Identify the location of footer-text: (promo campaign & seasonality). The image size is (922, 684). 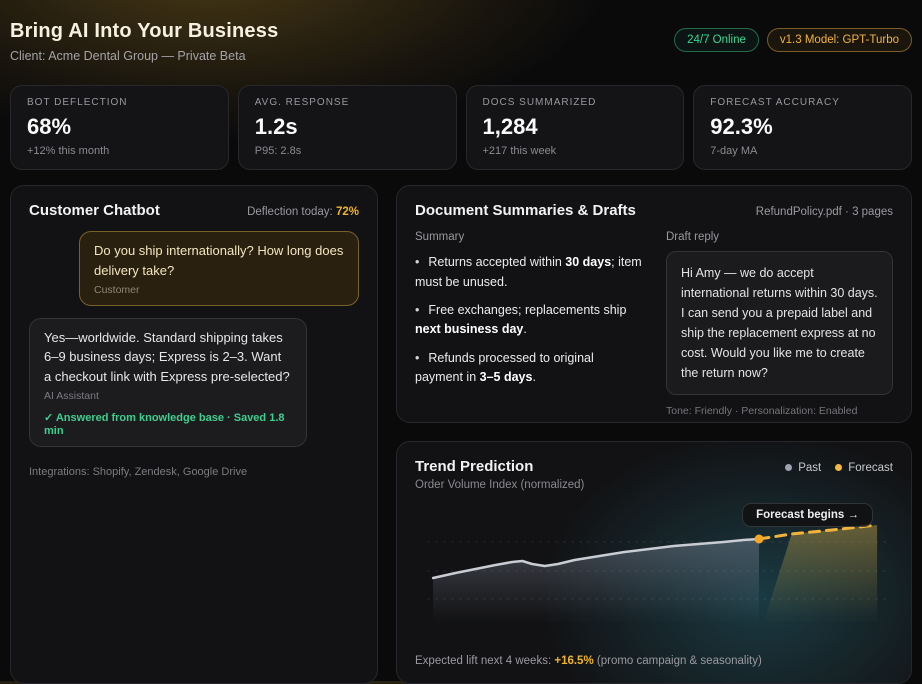
(677, 661).